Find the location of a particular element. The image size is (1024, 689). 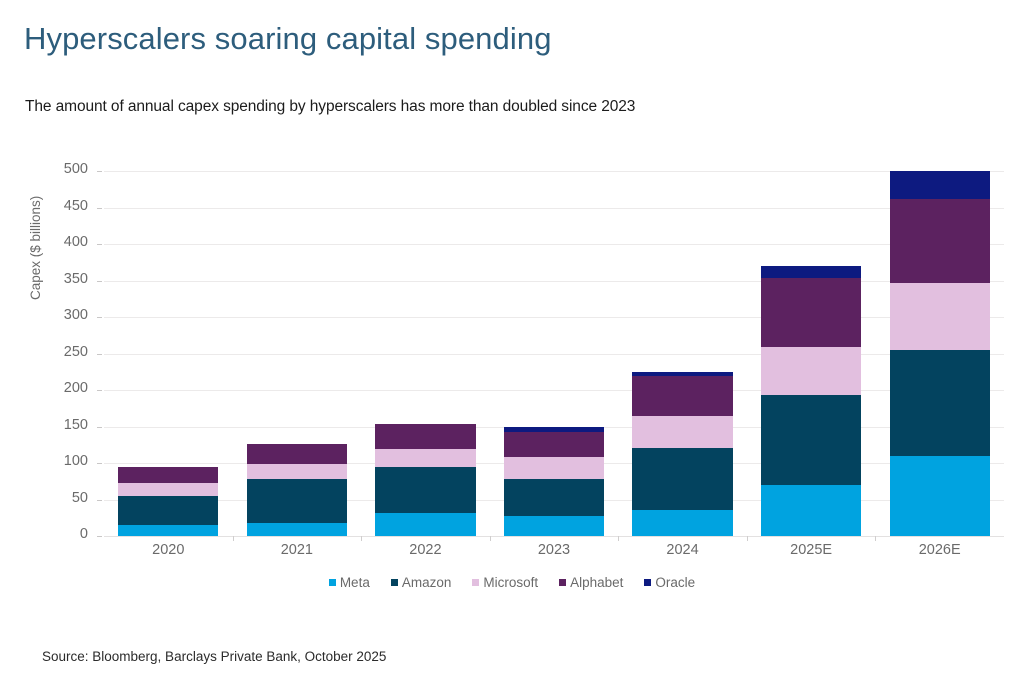

legend-item-oracle: Oracle is located at coordinates (669, 582).